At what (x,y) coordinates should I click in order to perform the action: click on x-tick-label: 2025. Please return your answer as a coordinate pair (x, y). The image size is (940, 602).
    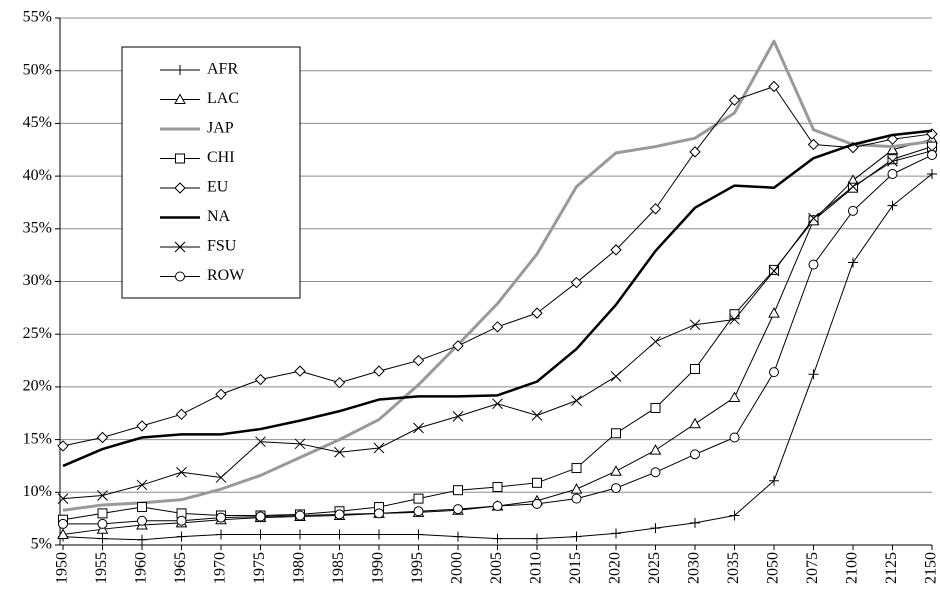
    Looking at the image, I should click on (654, 568).